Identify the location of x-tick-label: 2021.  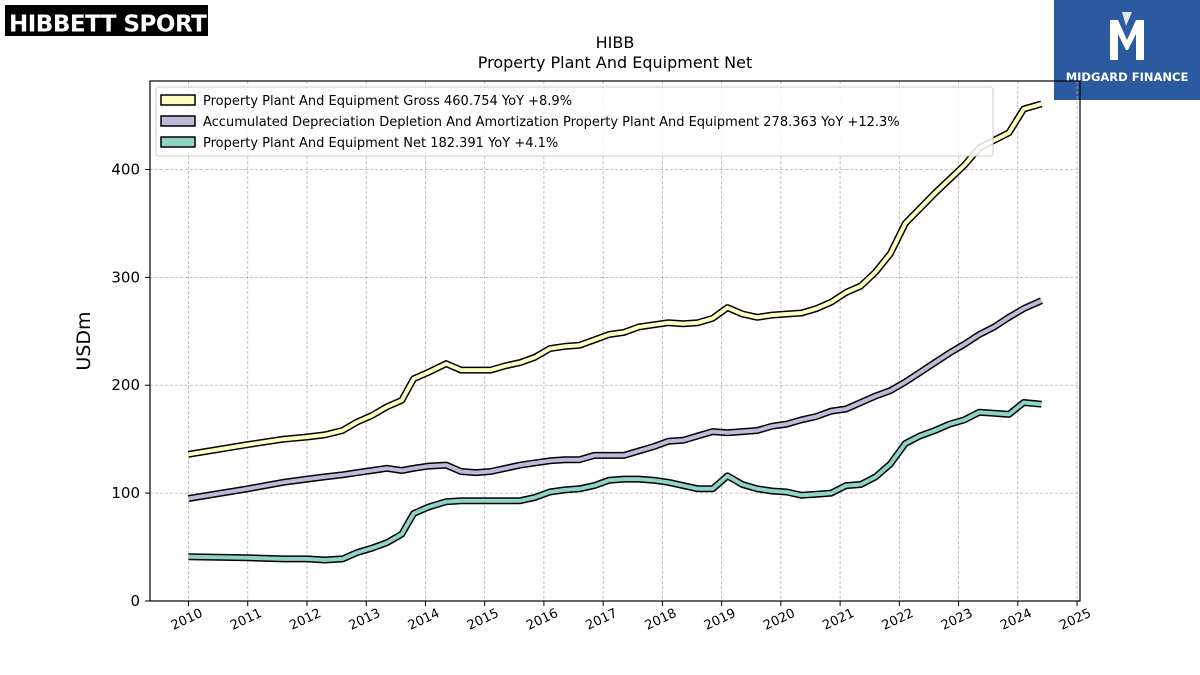
(838, 620).